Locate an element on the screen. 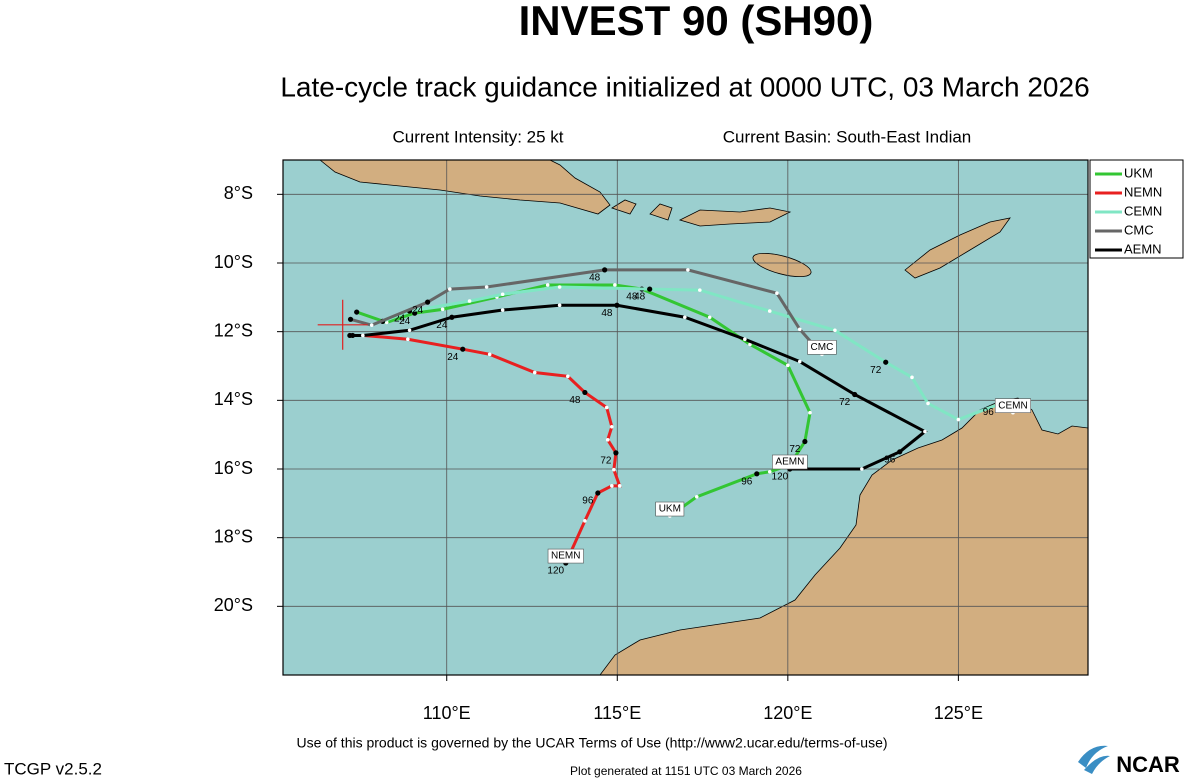  y-tick-label: 12°S is located at coordinates (233, 330).